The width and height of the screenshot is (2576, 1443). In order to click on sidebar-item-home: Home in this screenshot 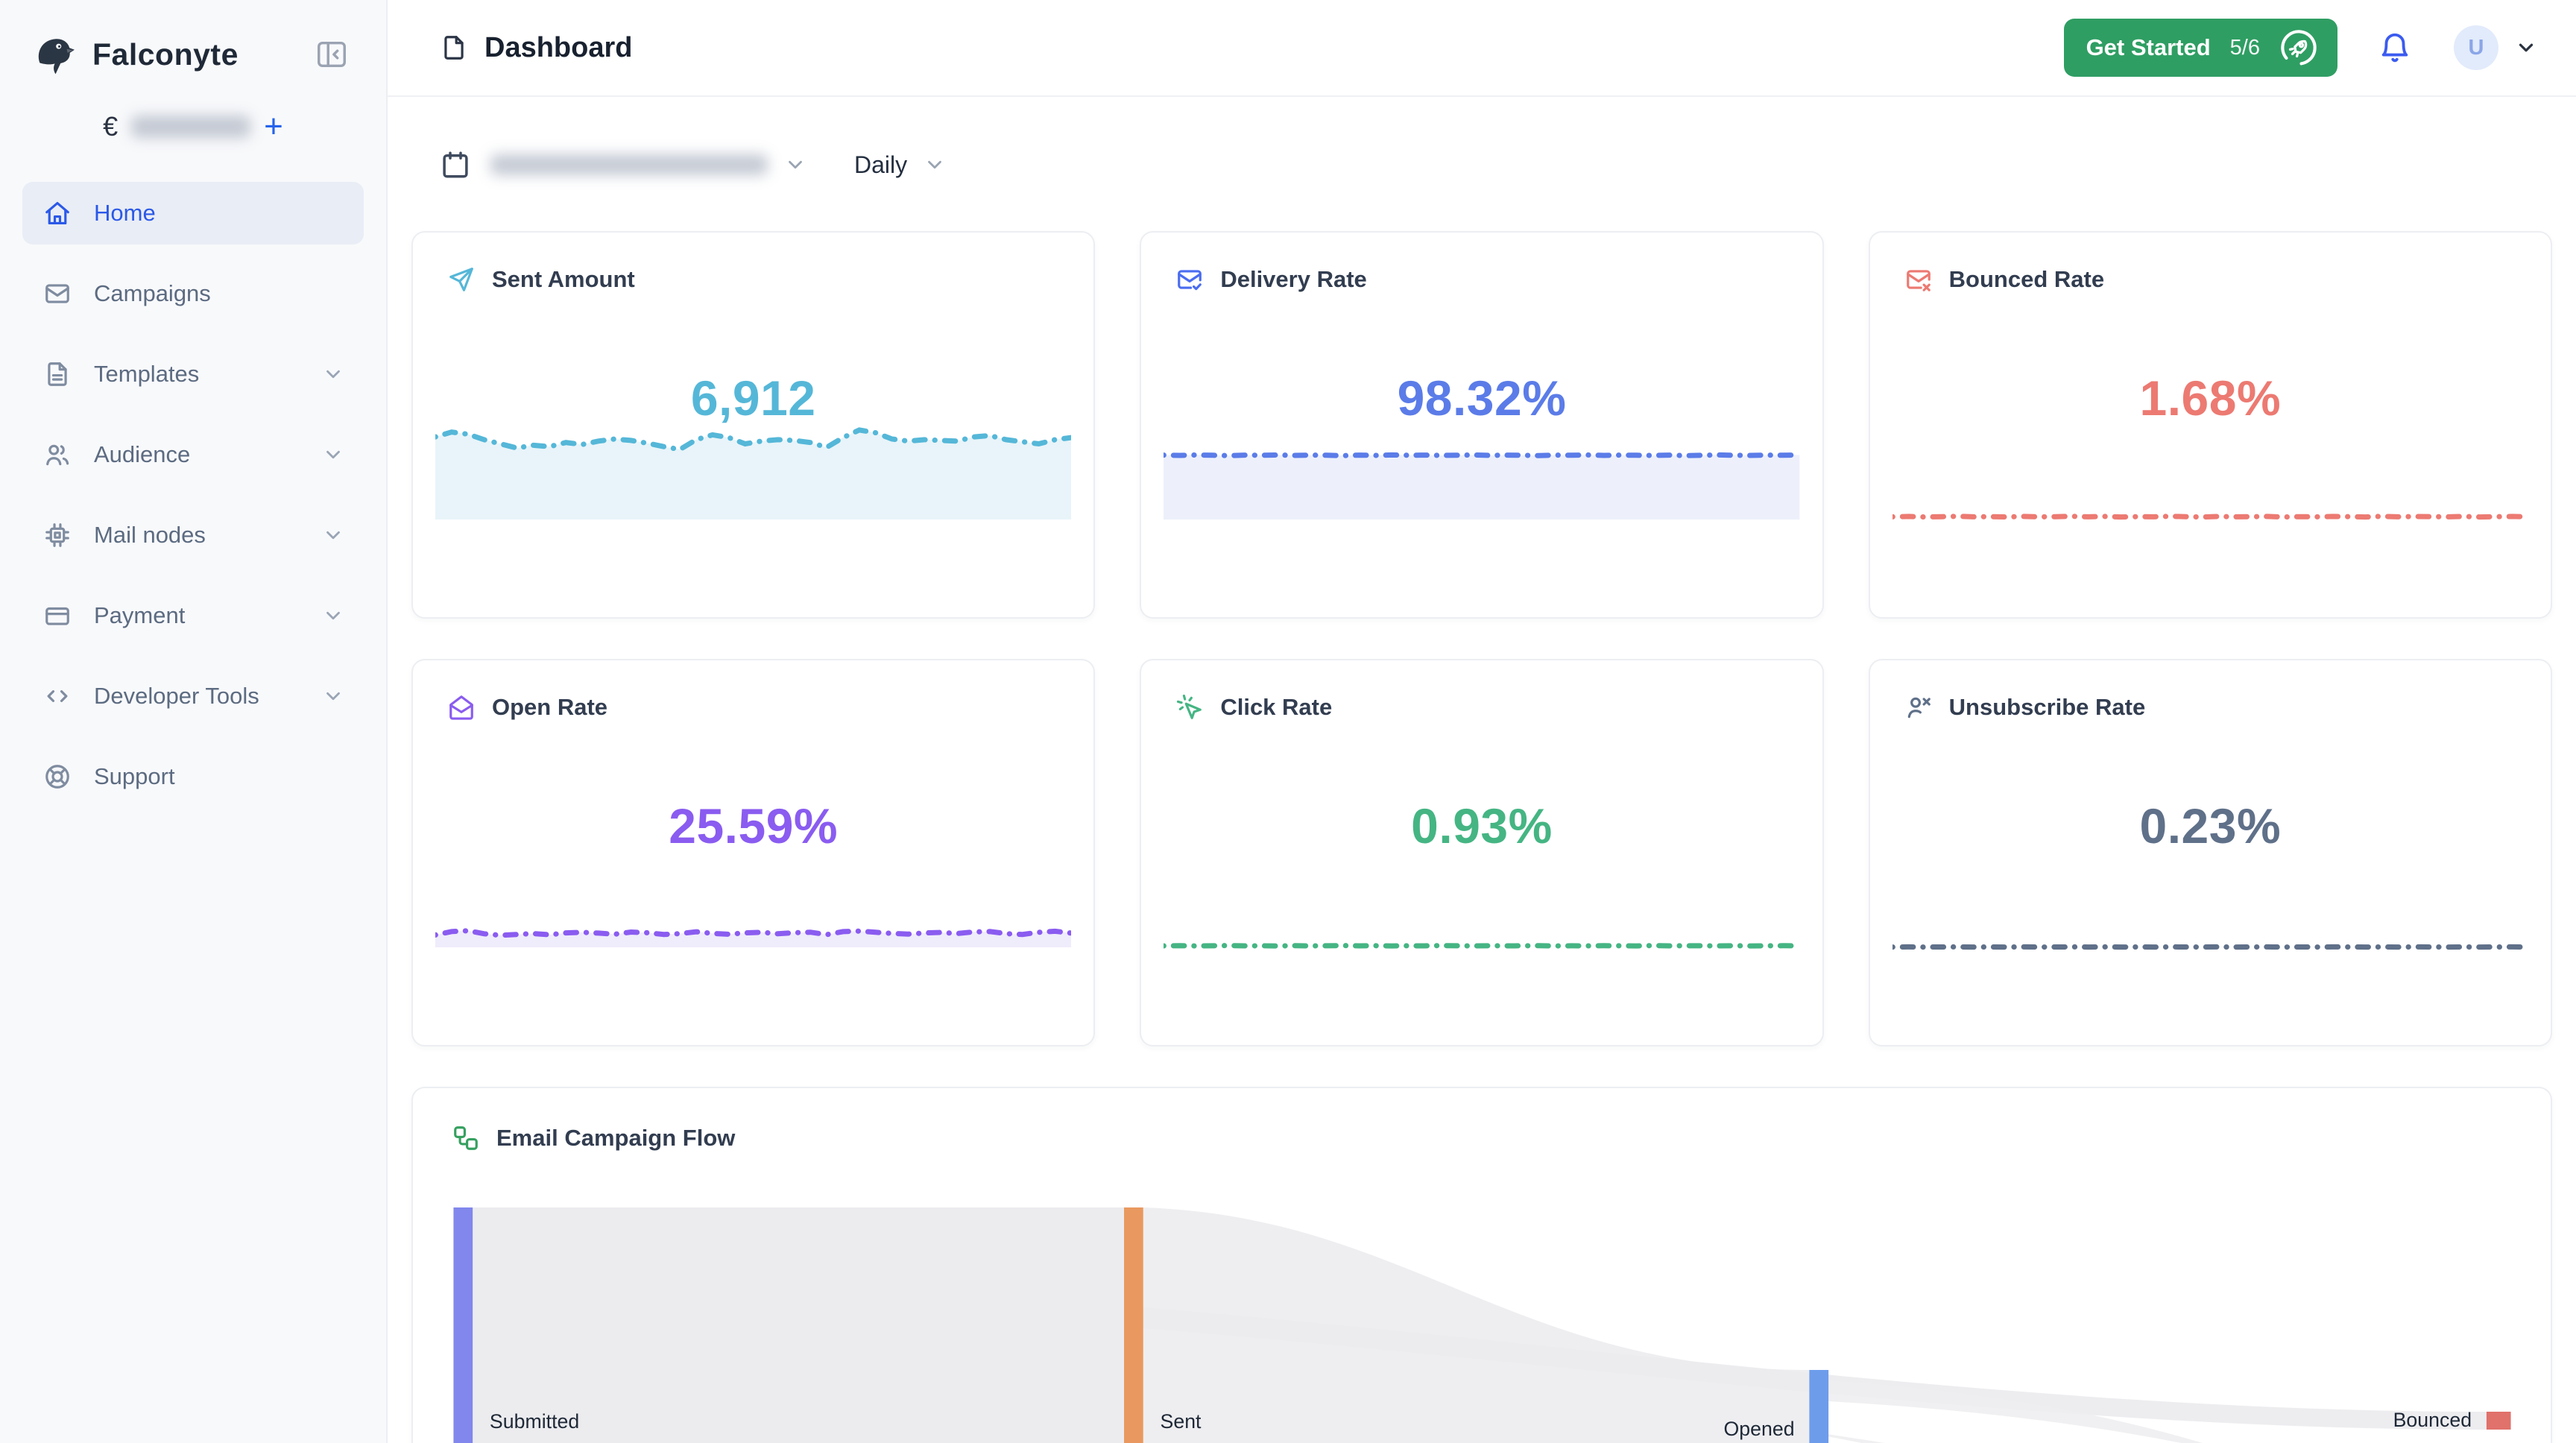, I will do `click(193, 213)`.